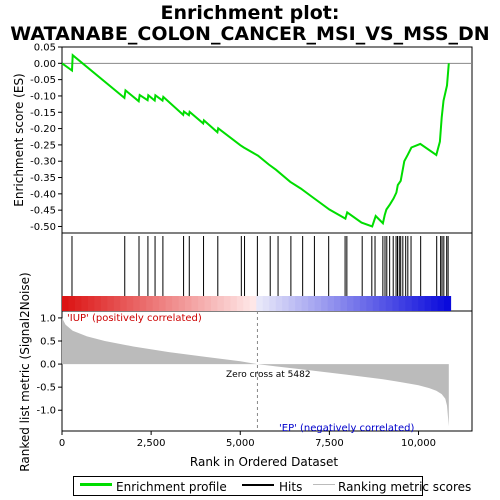 The height and width of the screenshot is (500, 500). What do you see at coordinates (43, 113) in the screenshot?
I see `es-y-tick-label: -0.15` at bounding box center [43, 113].